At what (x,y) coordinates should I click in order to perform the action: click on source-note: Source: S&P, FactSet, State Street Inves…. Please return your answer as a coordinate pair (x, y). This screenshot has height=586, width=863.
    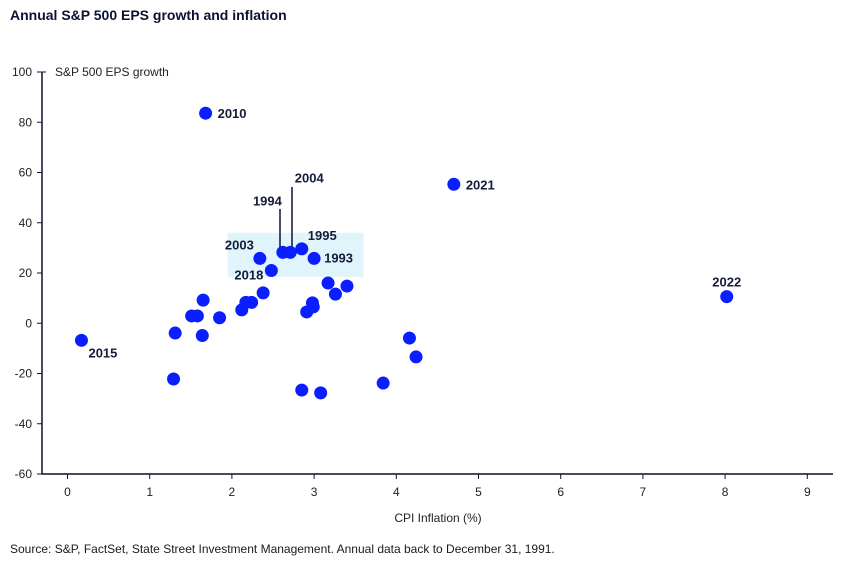
    Looking at the image, I should click on (282, 549).